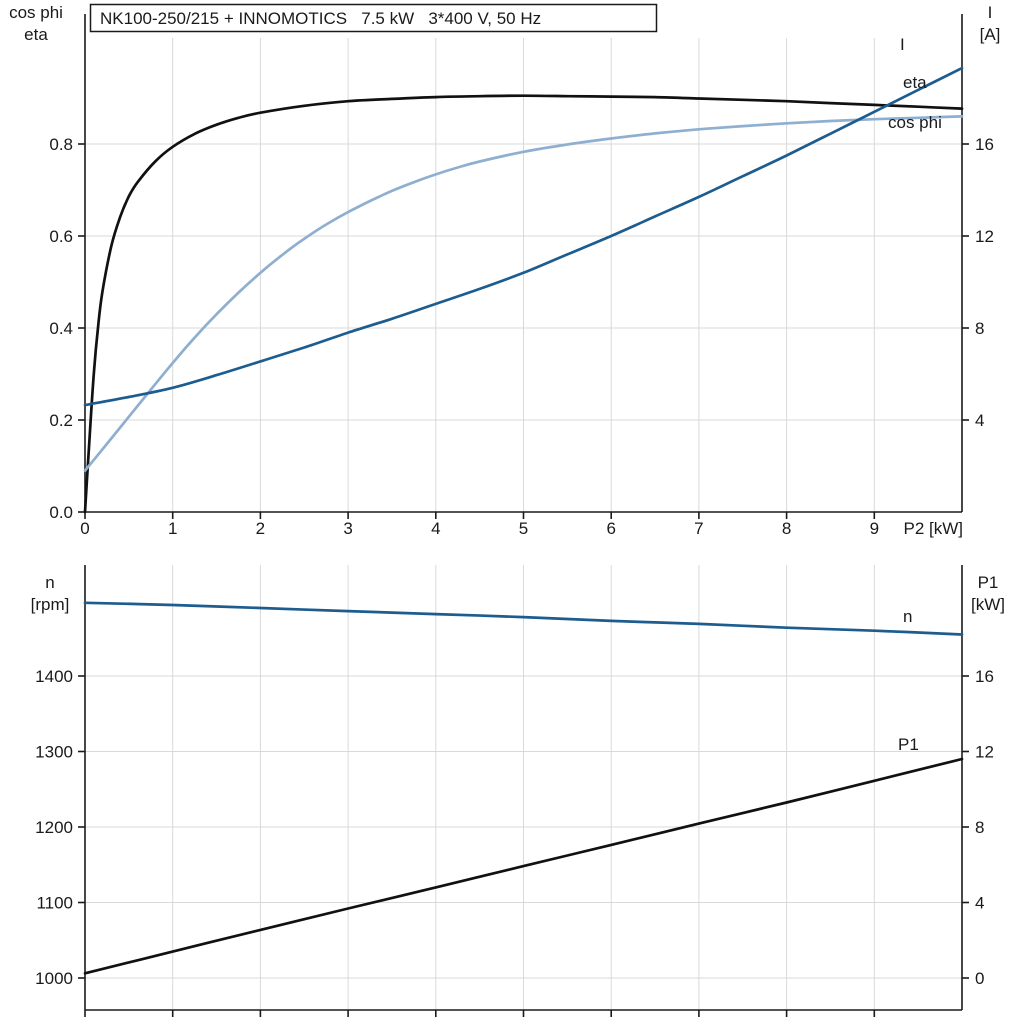  What do you see at coordinates (988, 582) in the screenshot?
I see `bottom-y-right-title-line1: P1` at bounding box center [988, 582].